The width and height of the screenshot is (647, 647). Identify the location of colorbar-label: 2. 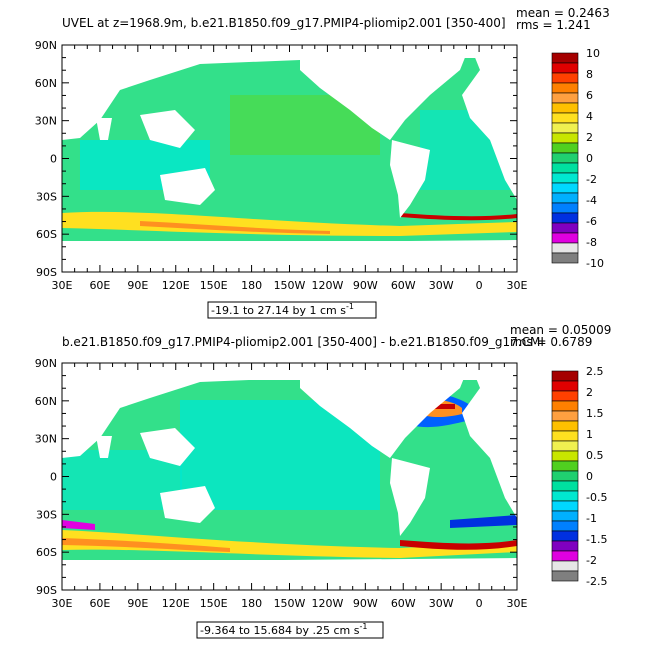
(589, 392).